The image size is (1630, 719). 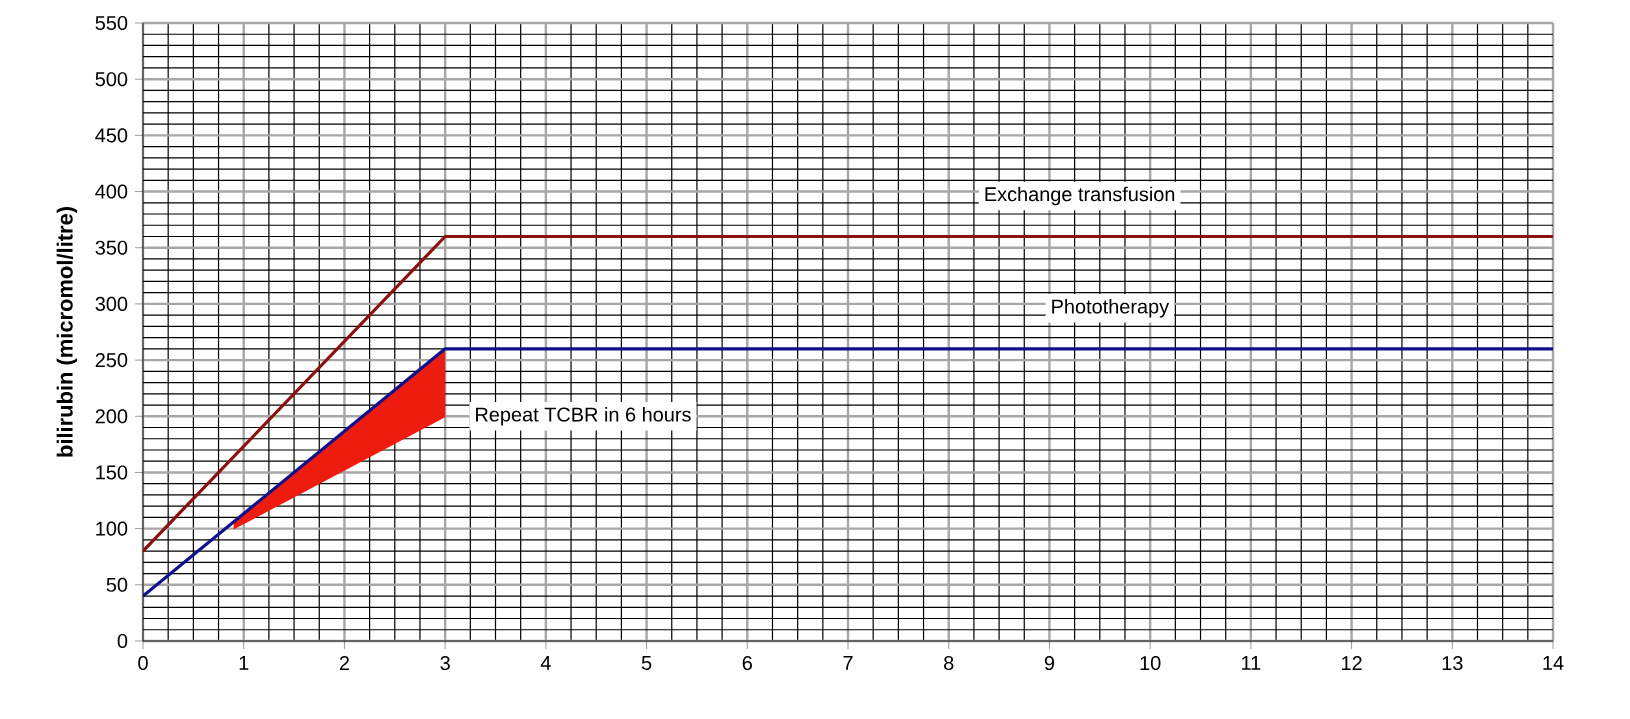 I want to click on y-tick-label: 400, so click(x=111, y=191).